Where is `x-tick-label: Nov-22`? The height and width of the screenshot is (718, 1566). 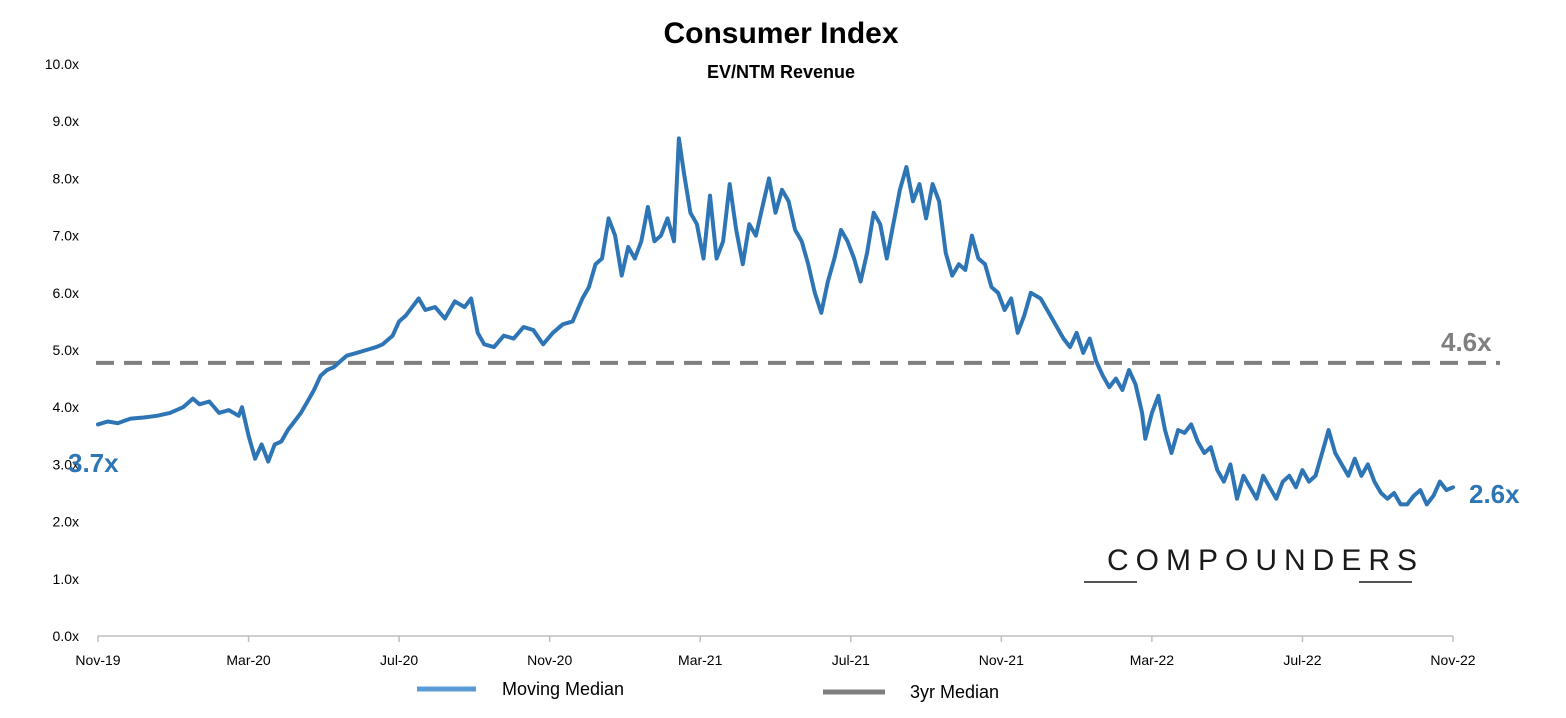 x-tick-label: Nov-22 is located at coordinates (1452, 660).